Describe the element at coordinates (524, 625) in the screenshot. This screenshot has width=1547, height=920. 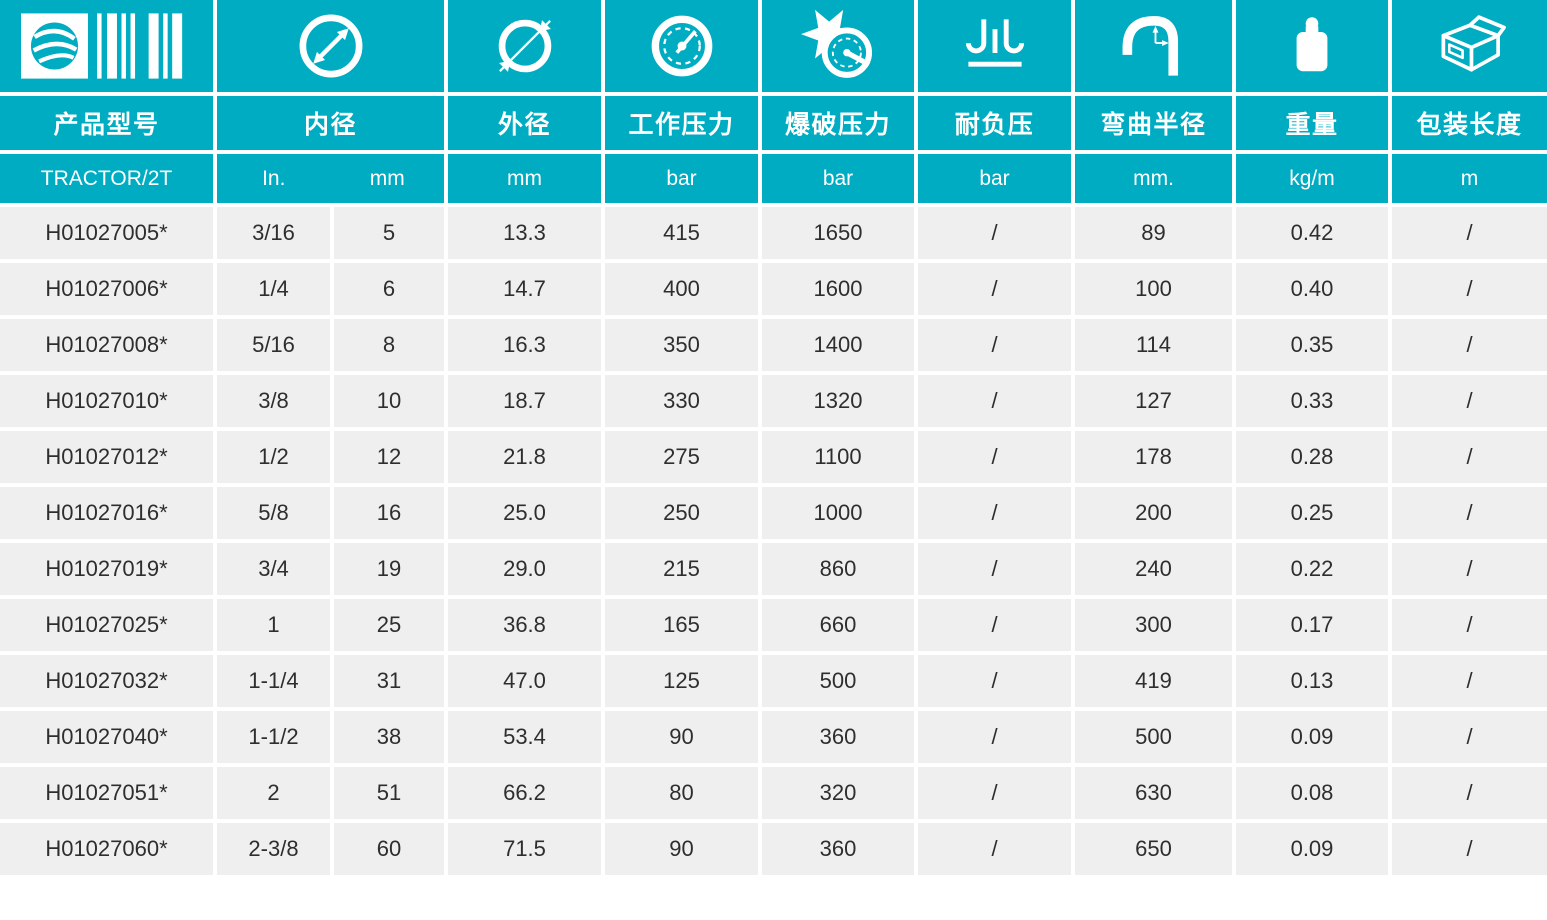
I see `value-cell: 36.8` at that location.